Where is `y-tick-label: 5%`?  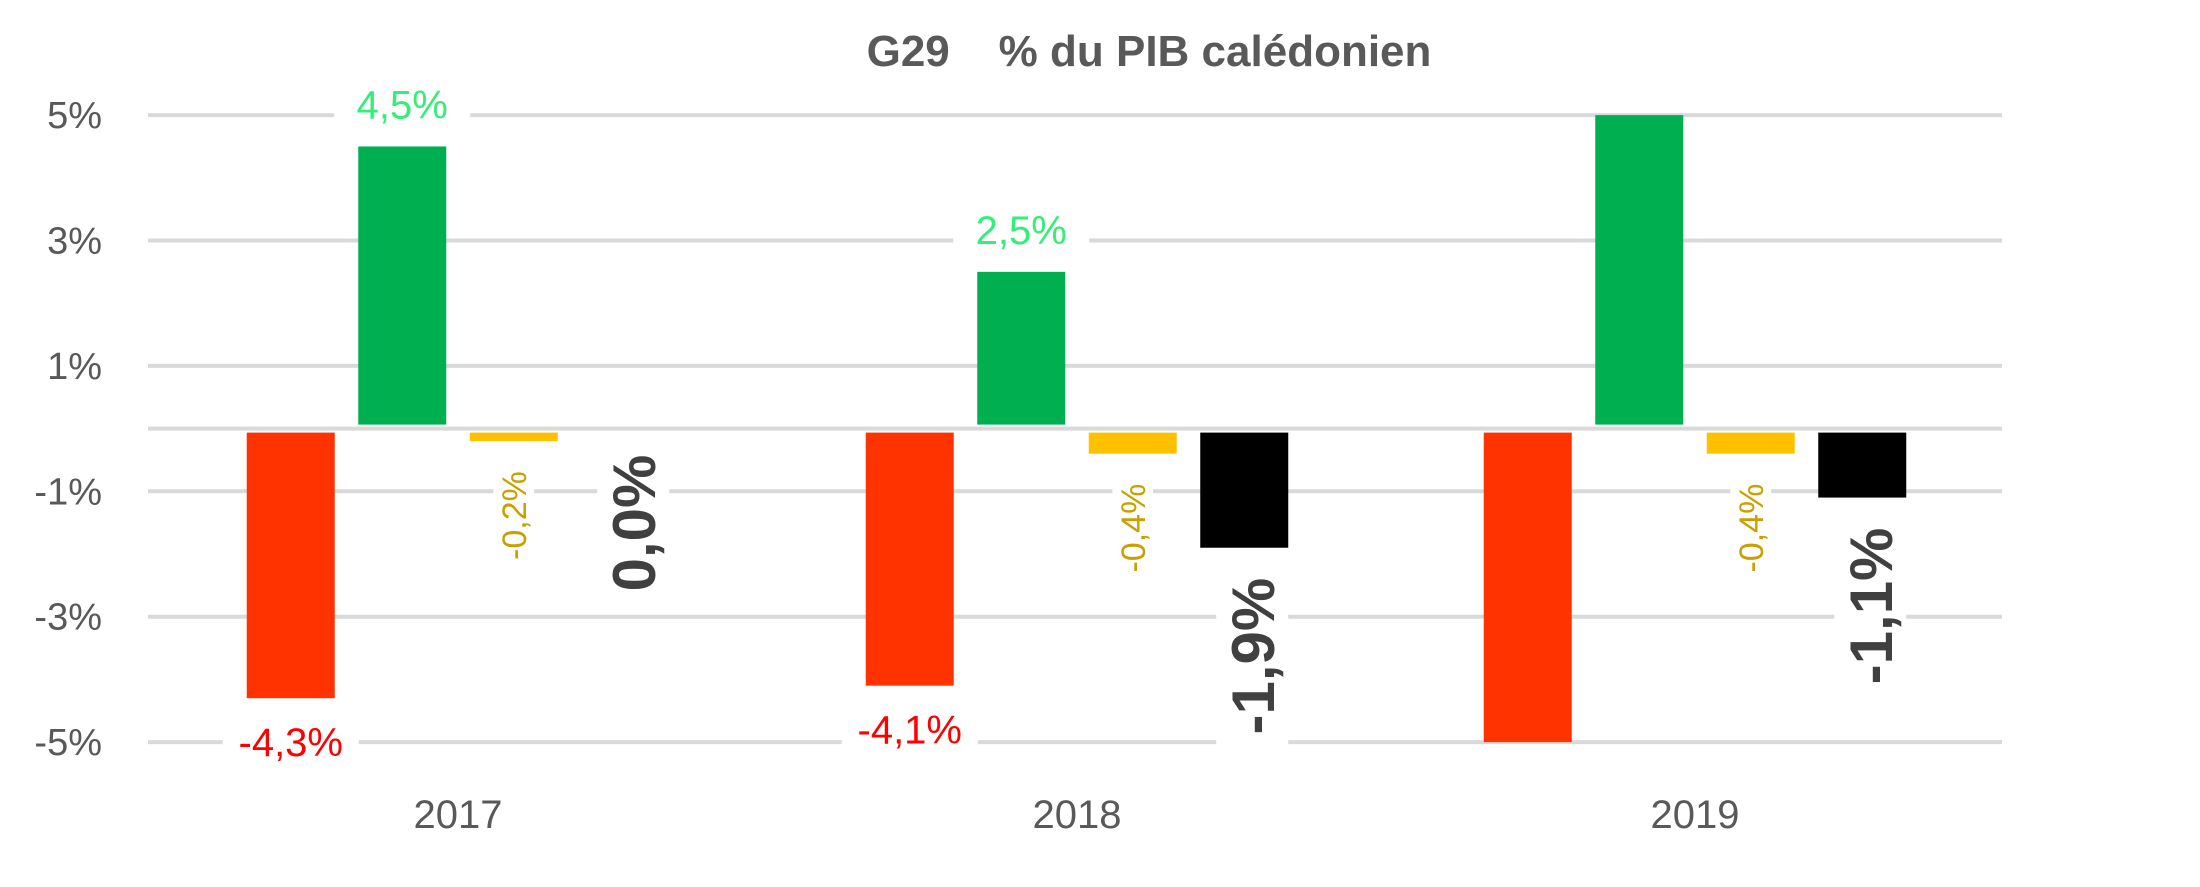
y-tick-label: 5% is located at coordinates (74, 116).